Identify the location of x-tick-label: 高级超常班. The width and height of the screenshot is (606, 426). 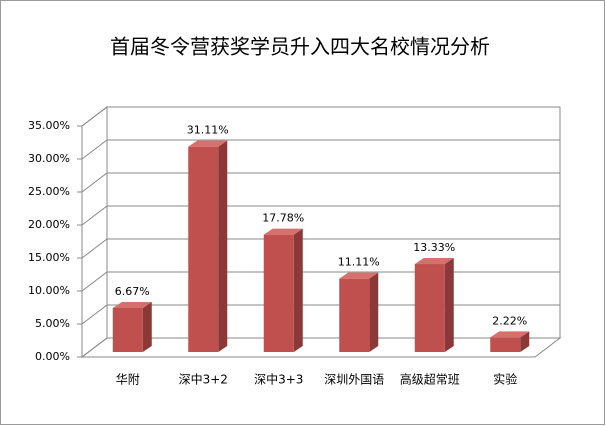
(430, 379).